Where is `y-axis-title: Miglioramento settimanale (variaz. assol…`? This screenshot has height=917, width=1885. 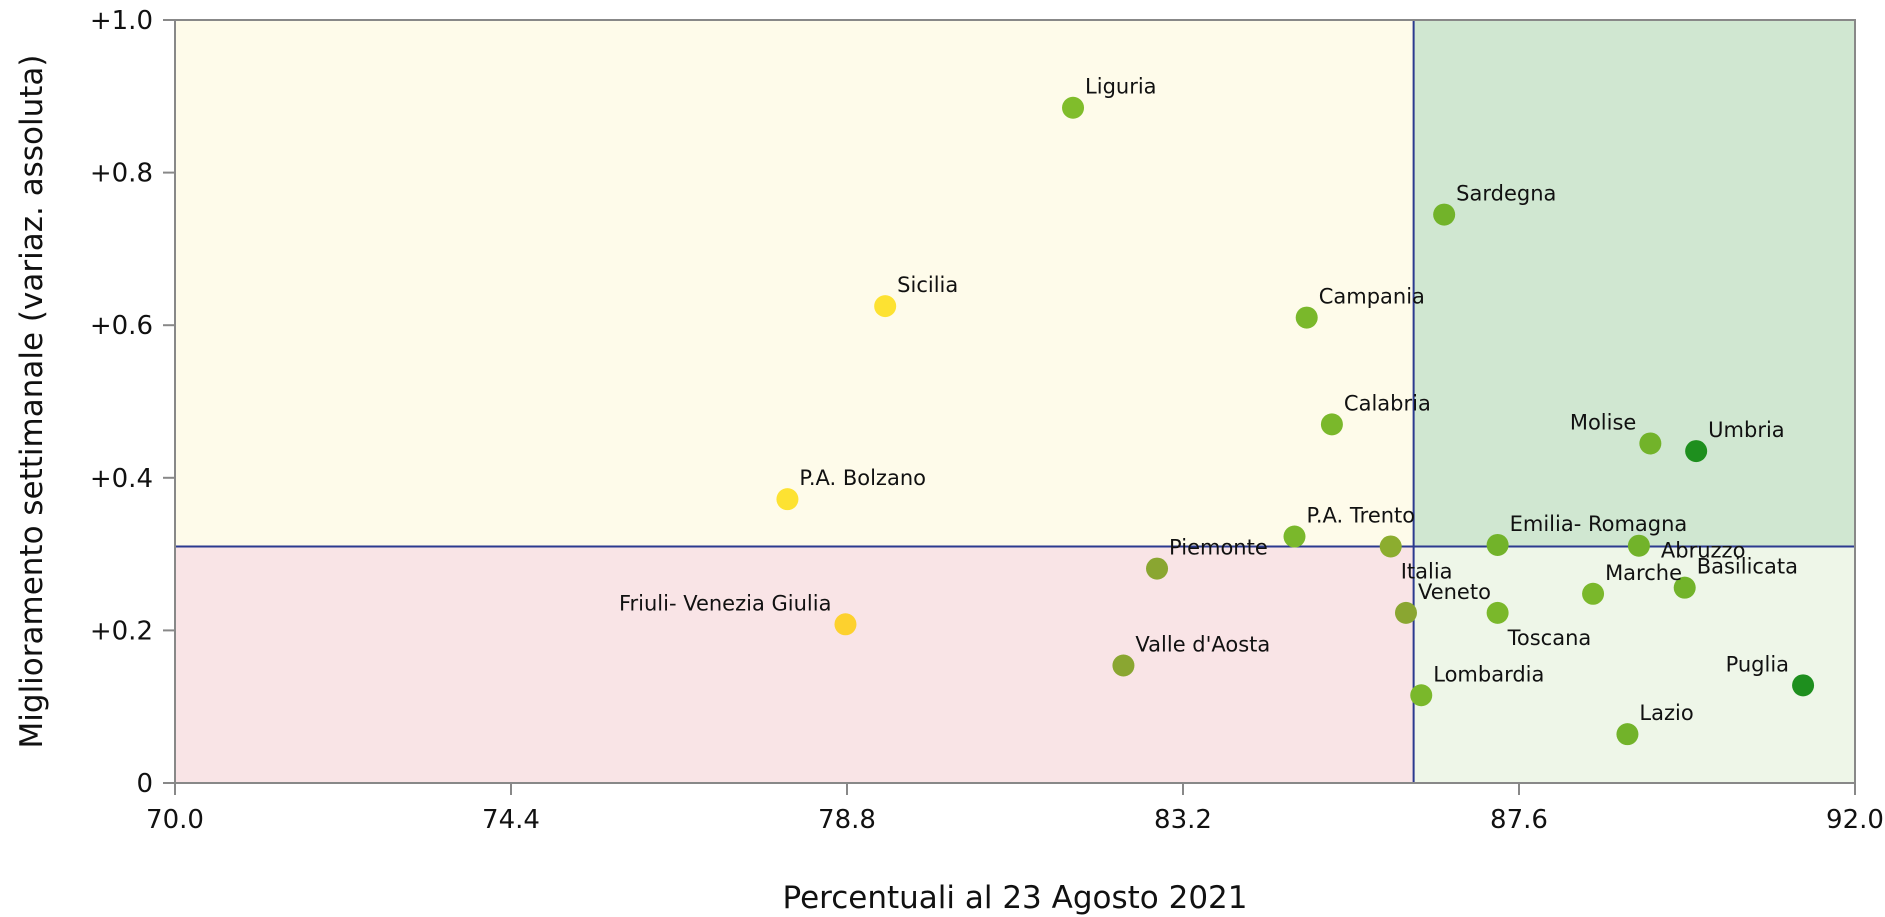 y-axis-title: Miglioramento settimanale (variaz. assol… is located at coordinates (32, 402).